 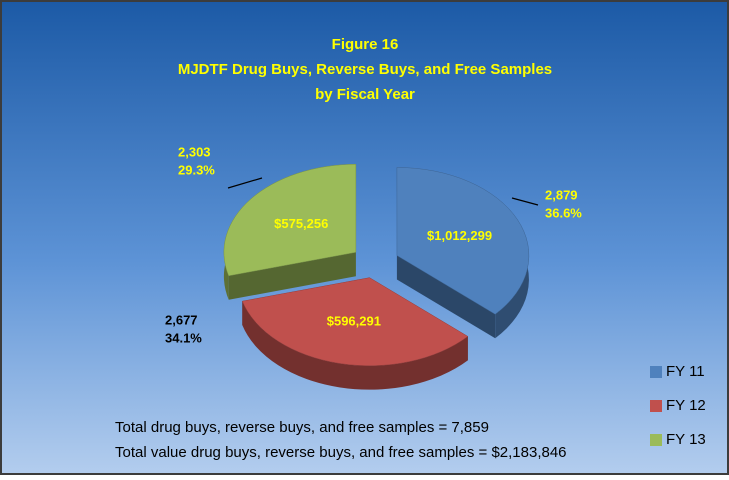 I want to click on chart-title: Figure 16, so click(x=365, y=44).